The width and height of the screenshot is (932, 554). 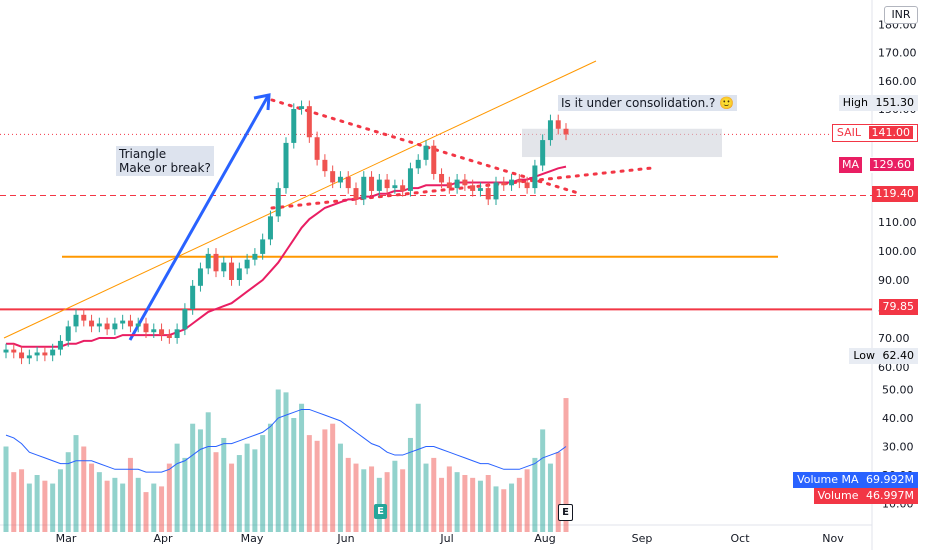 What do you see at coordinates (890, 479) in the screenshot?
I see `volume-ma-tag-value: 69.992M` at bounding box center [890, 479].